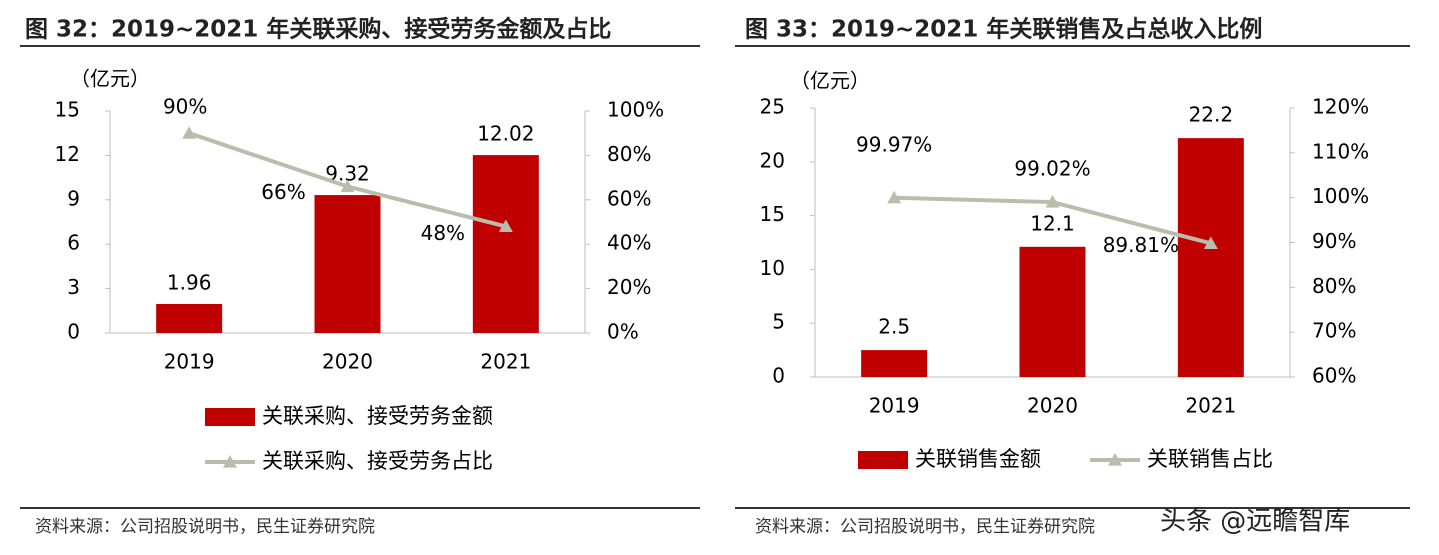 This screenshot has height=555, width=1439. I want to click on data-label: 12.1, so click(1052, 223).